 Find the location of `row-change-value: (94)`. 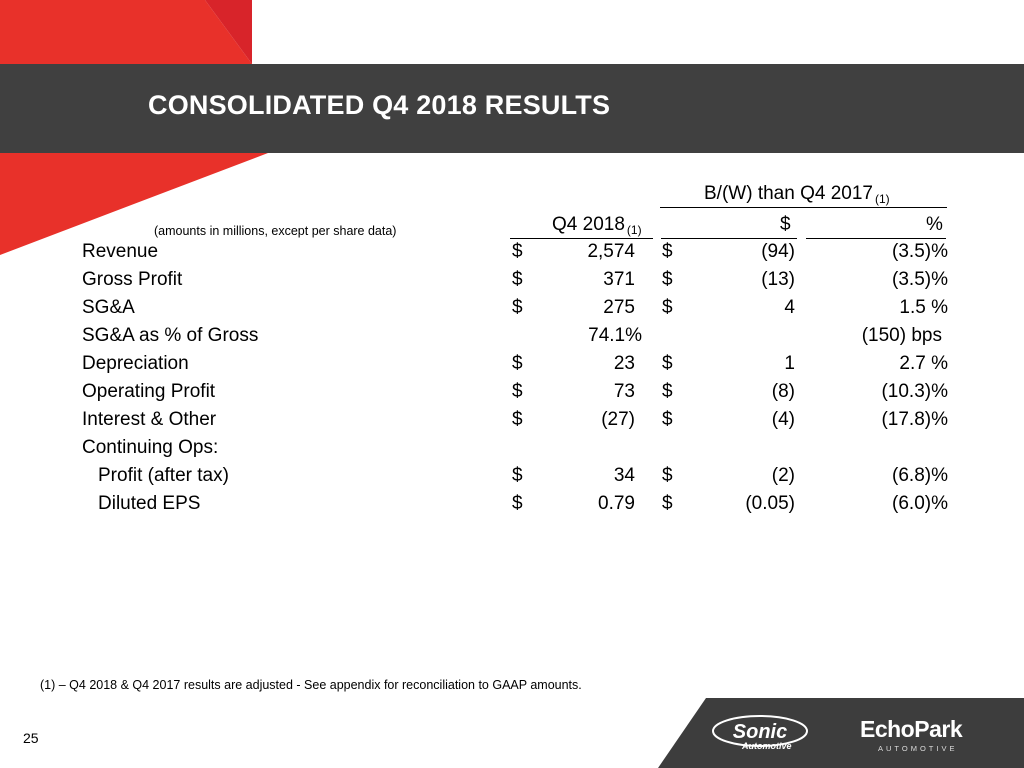

row-change-value: (94) is located at coordinates (778, 251).